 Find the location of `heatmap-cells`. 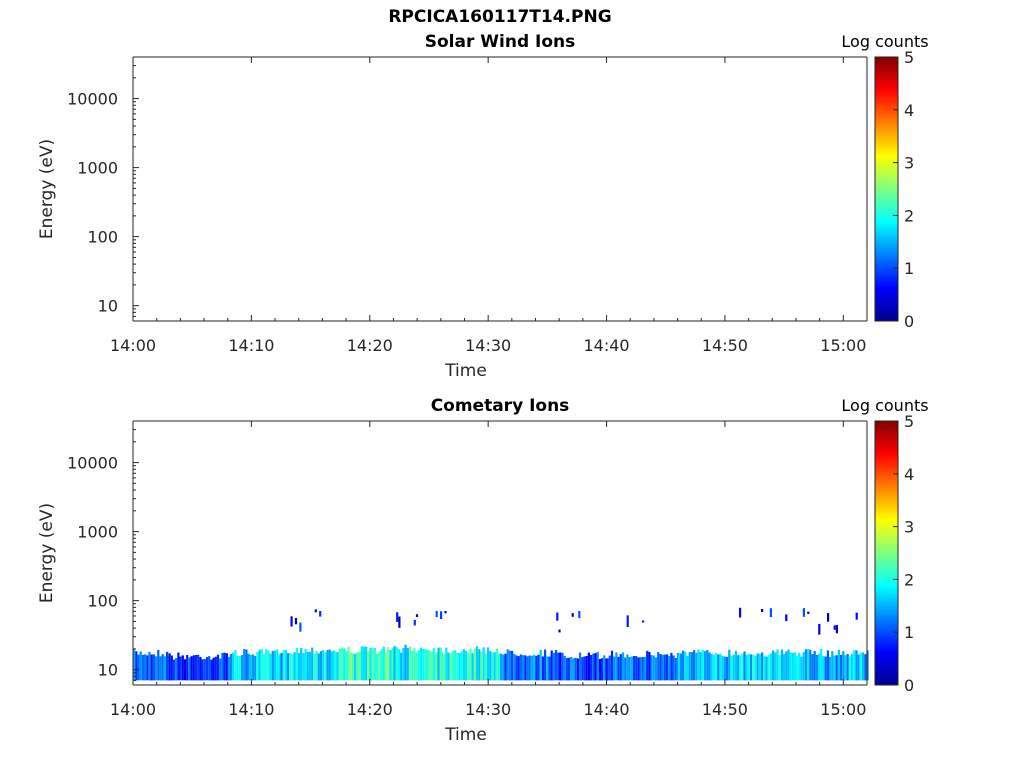

heatmap-cells is located at coordinates (501, 644).